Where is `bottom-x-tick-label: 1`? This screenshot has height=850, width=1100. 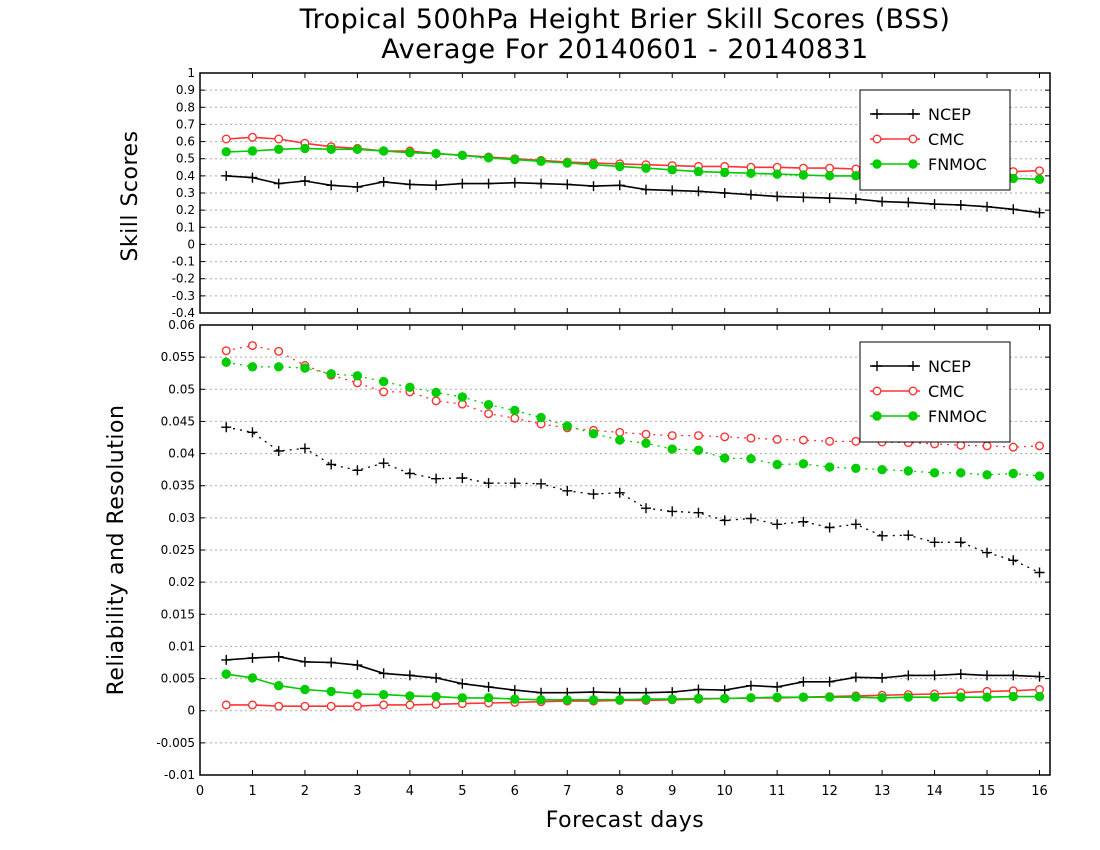 bottom-x-tick-label: 1 is located at coordinates (252, 791).